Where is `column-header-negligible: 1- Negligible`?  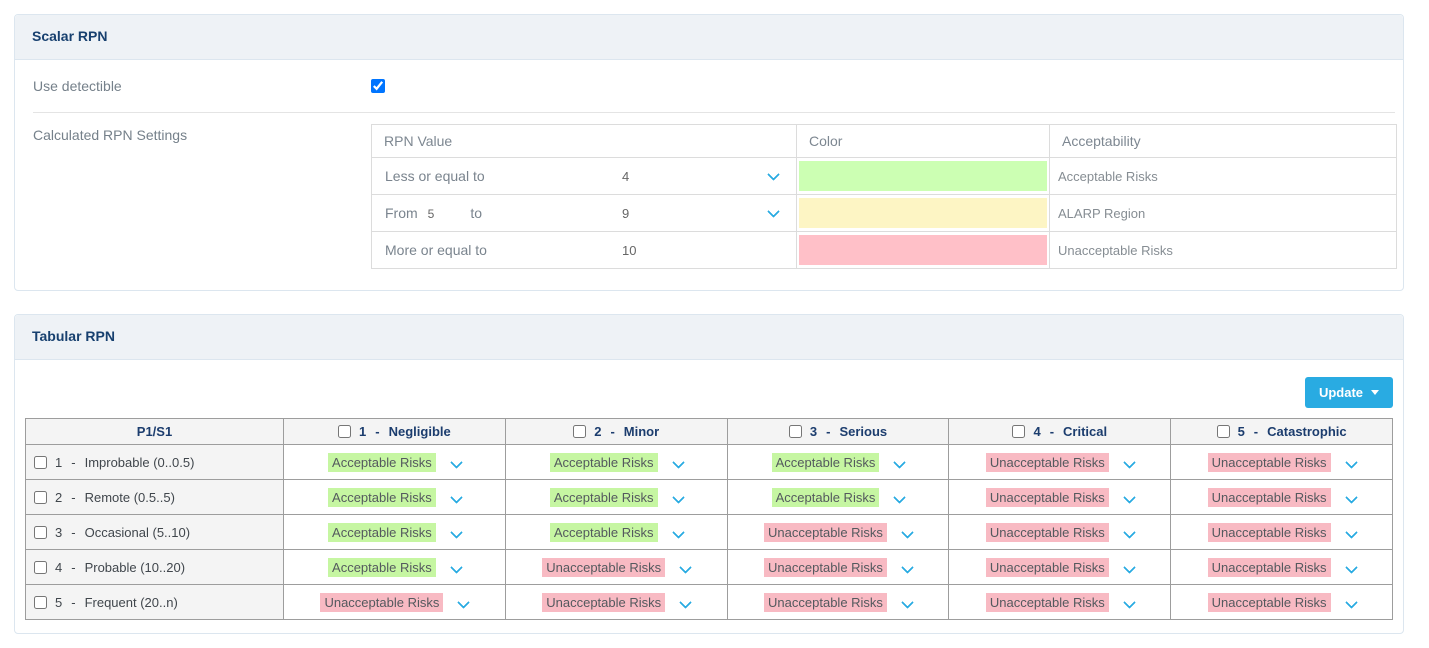 column-header-negligible: 1- Negligible is located at coordinates (394, 431).